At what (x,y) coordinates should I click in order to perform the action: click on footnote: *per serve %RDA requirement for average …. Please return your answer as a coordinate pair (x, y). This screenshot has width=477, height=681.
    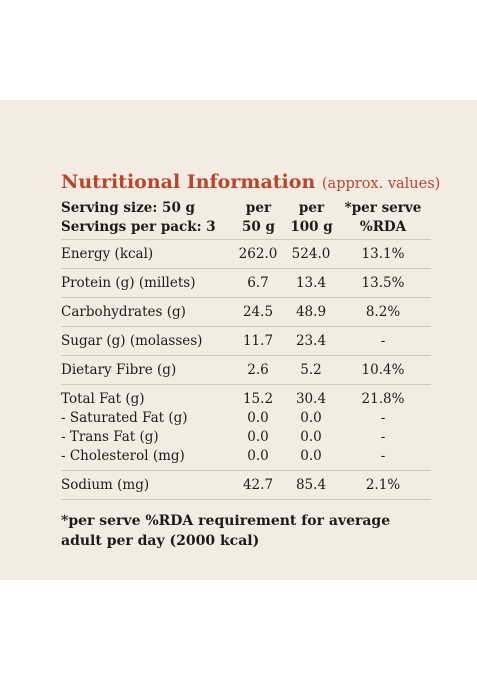
    Looking at the image, I should click on (226, 531).